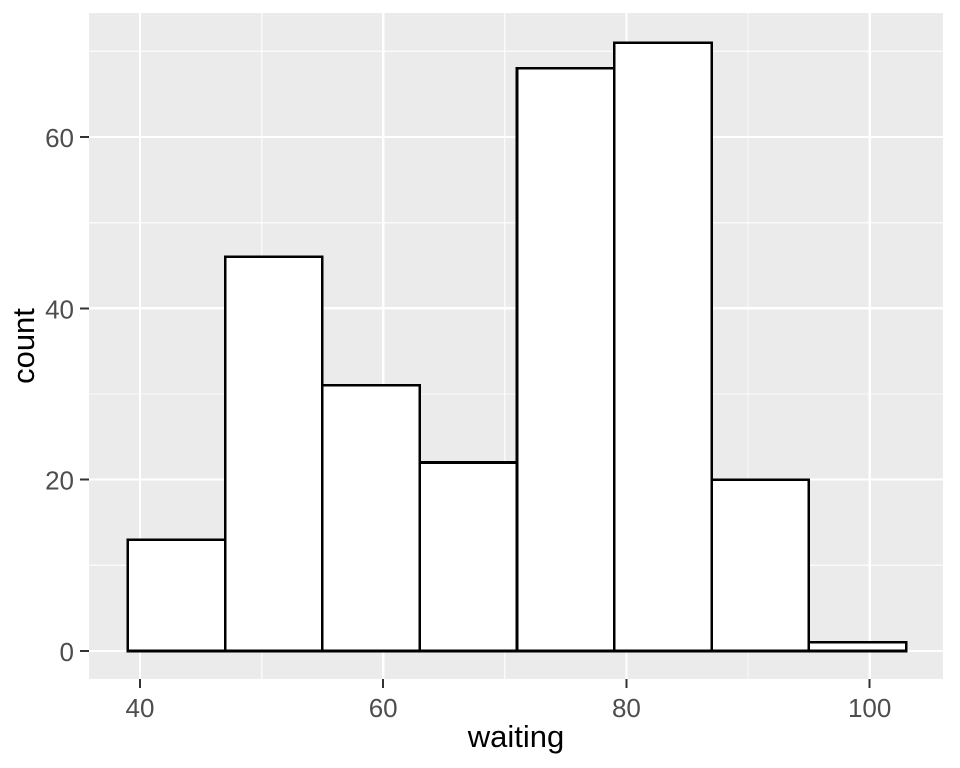  I want to click on y-tick-label: 60, so click(59, 138).